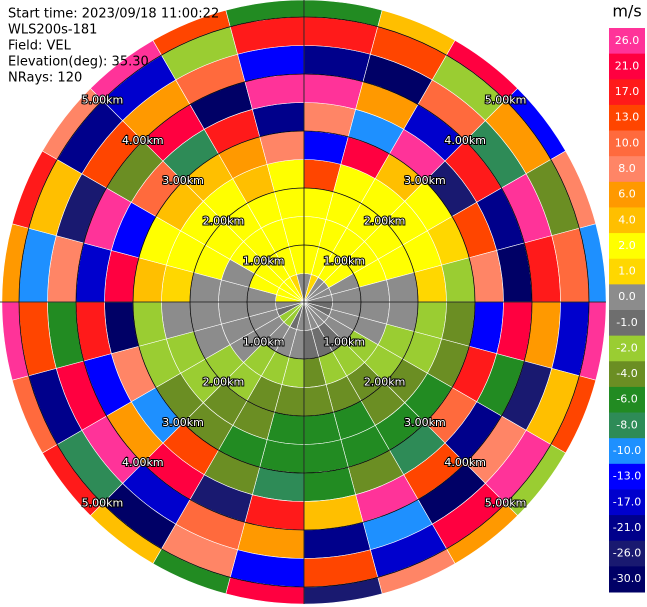 The height and width of the screenshot is (607, 647). I want to click on colorbar-tick-label: 4.0, so click(627, 219).